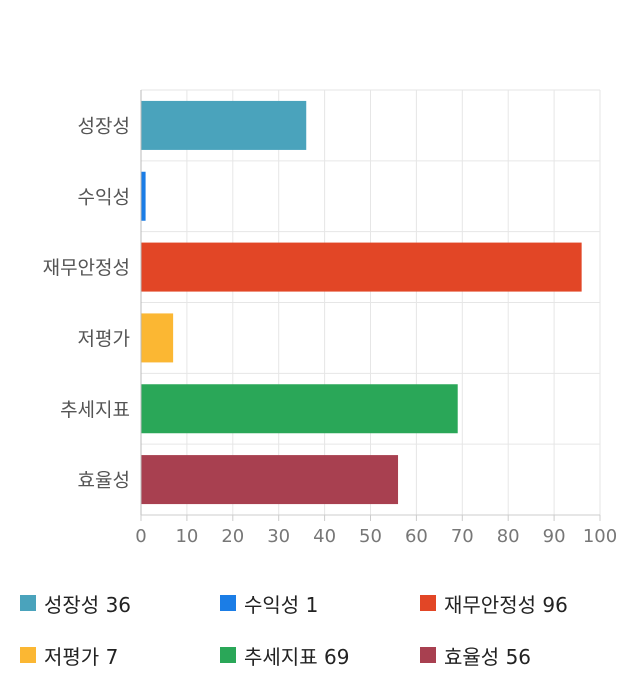 This screenshot has width=640, height=700. Describe the element at coordinates (81, 656) in the screenshot. I see `legend-label: 저평가 7` at that location.